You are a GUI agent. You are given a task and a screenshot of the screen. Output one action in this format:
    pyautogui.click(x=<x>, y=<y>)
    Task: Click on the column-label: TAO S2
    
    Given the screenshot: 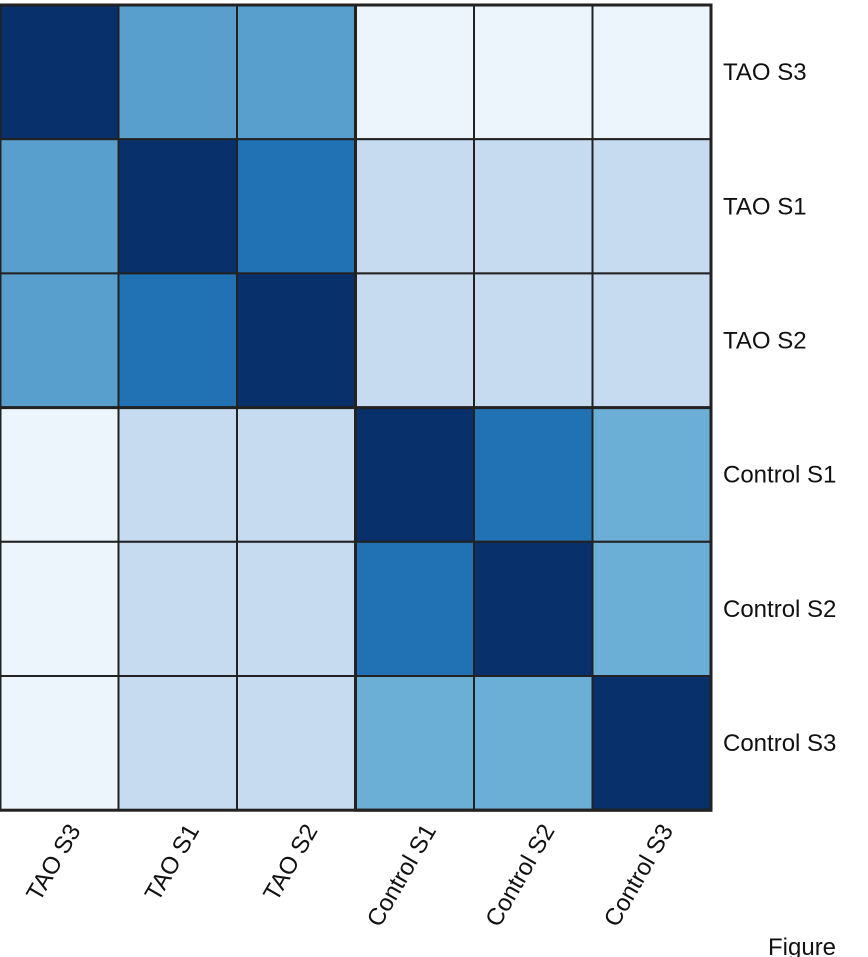 What is the action you would take?
    pyautogui.click(x=290, y=863)
    